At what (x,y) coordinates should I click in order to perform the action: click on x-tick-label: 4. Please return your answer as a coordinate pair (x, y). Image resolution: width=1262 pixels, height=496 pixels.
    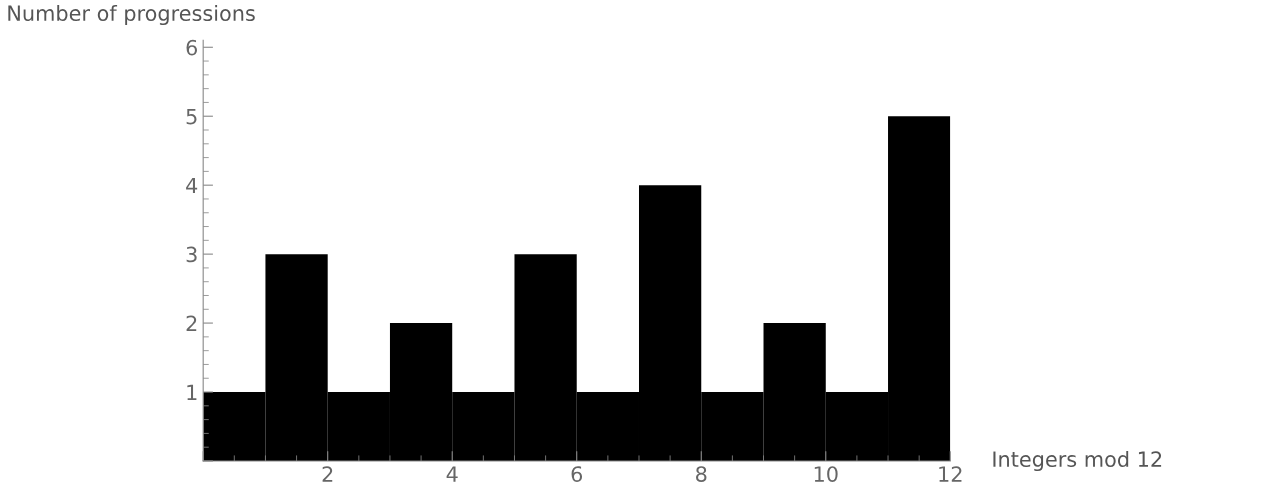
    Looking at the image, I should click on (452, 474).